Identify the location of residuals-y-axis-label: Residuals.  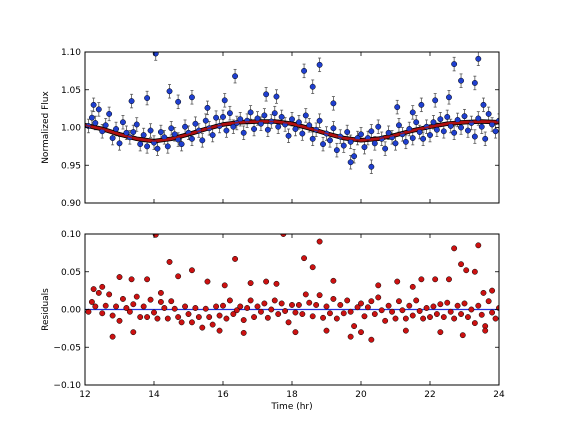
(46, 309).